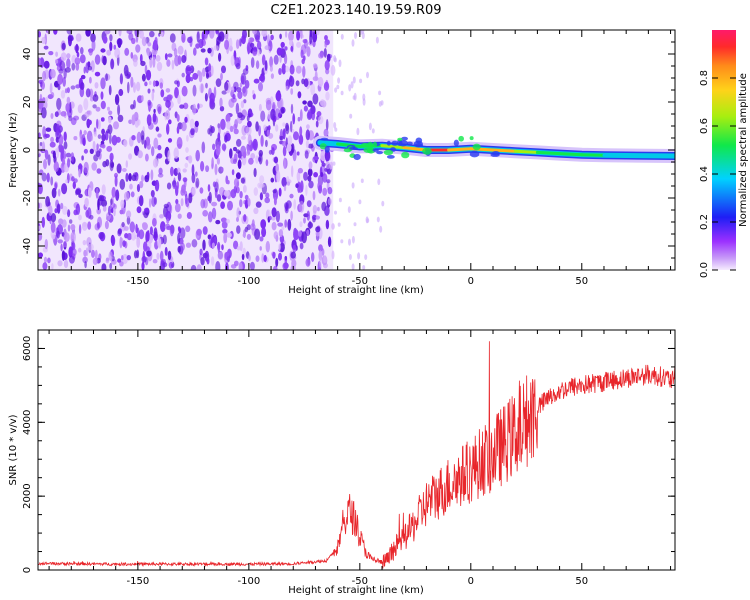 The image size is (750, 600). Describe the element at coordinates (249, 281) in the screenshot. I see `x-tick-label: -100` at that location.